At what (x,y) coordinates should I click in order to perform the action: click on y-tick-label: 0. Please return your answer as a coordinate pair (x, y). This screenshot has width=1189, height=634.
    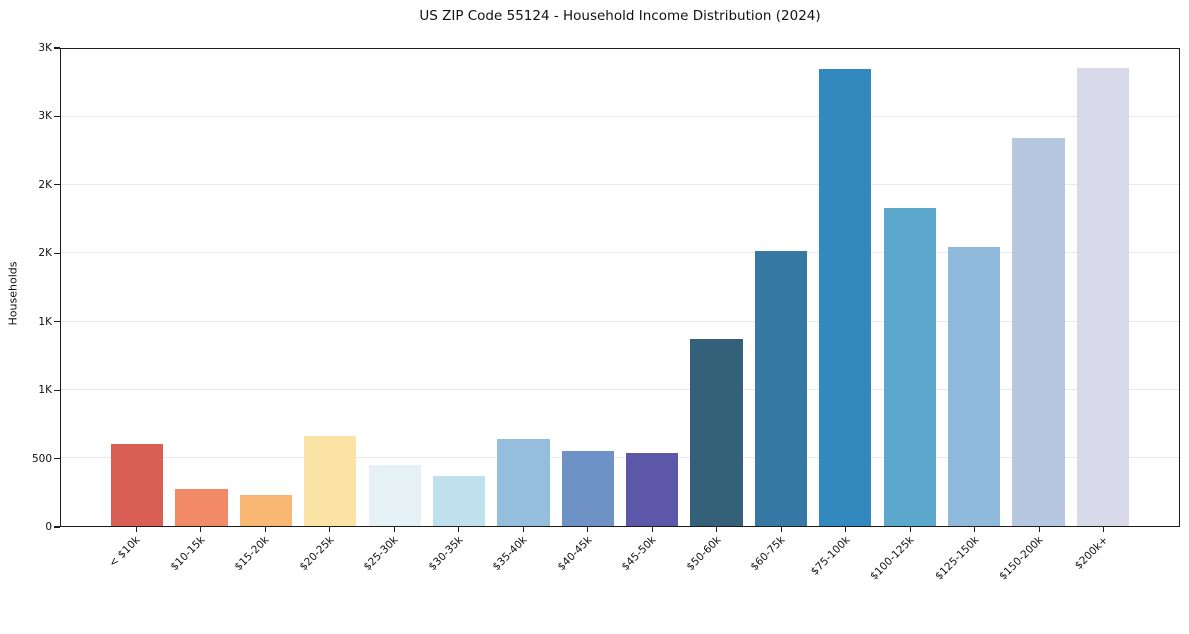
    Looking at the image, I should click on (48, 527).